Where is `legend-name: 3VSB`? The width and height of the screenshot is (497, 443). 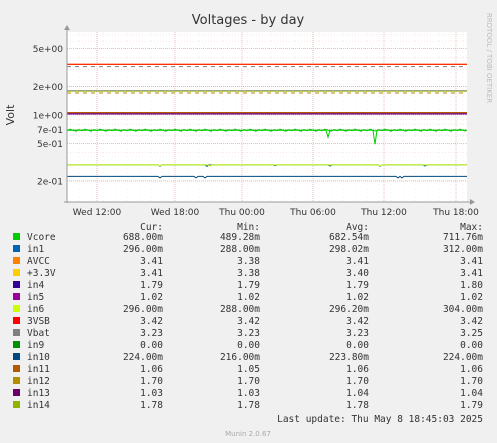 legend-name: 3VSB is located at coordinates (38, 321).